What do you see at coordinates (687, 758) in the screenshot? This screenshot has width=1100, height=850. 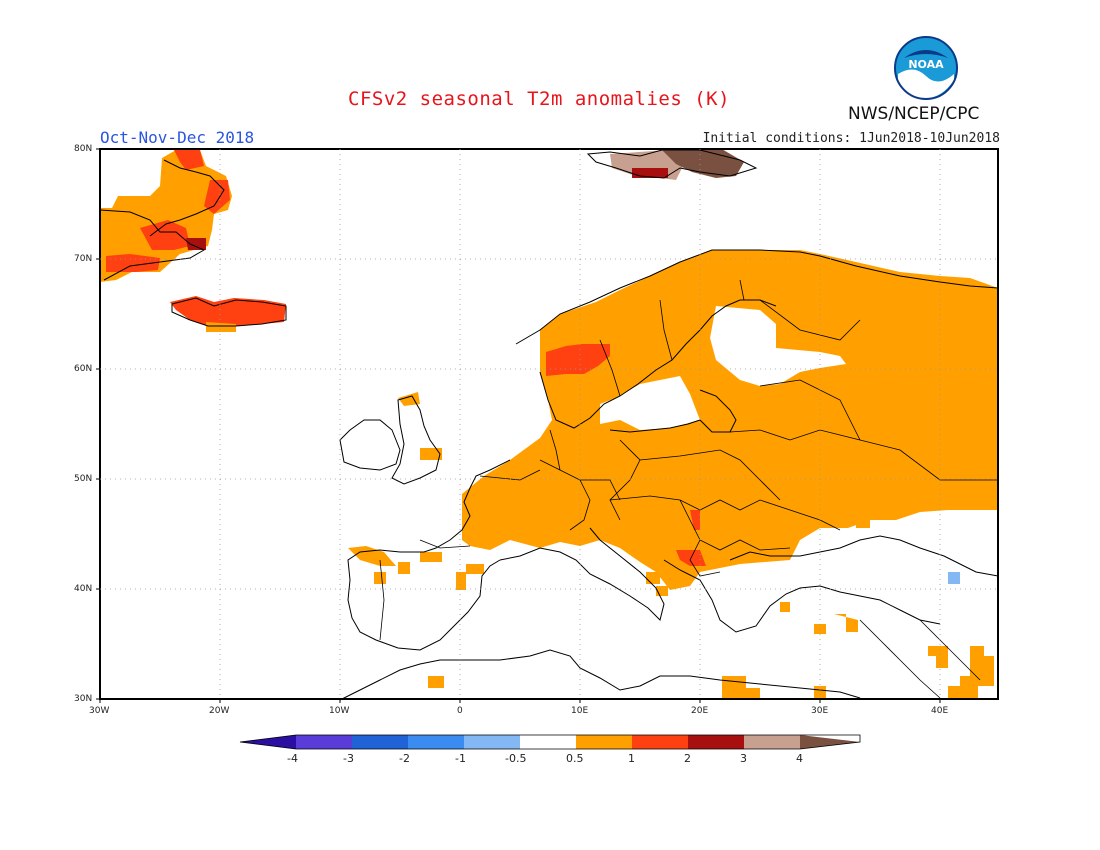 I see `colorbar-label: 2` at bounding box center [687, 758].